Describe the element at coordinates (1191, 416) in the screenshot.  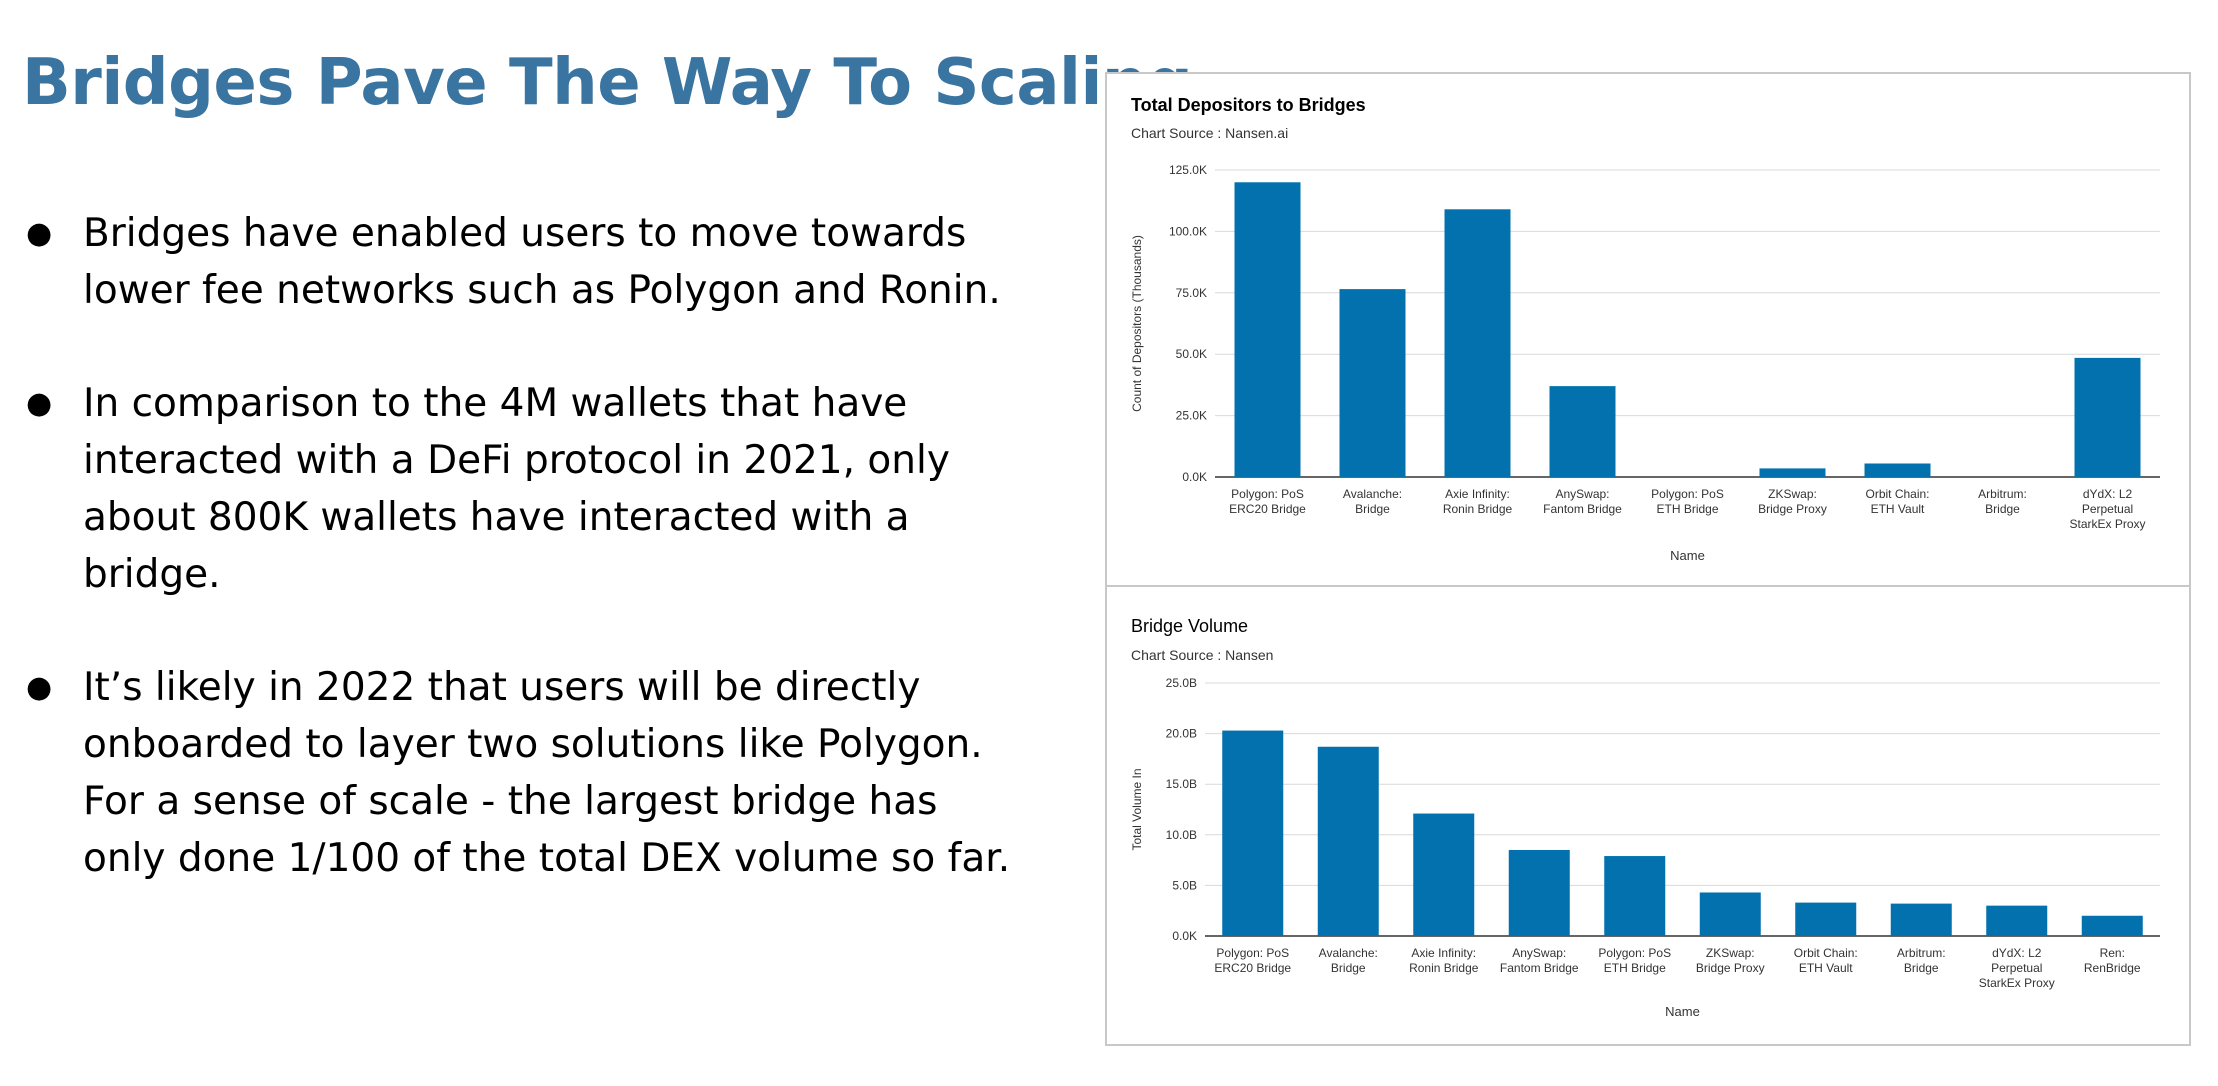
I see `y-tick-label: 25.0K` at that location.